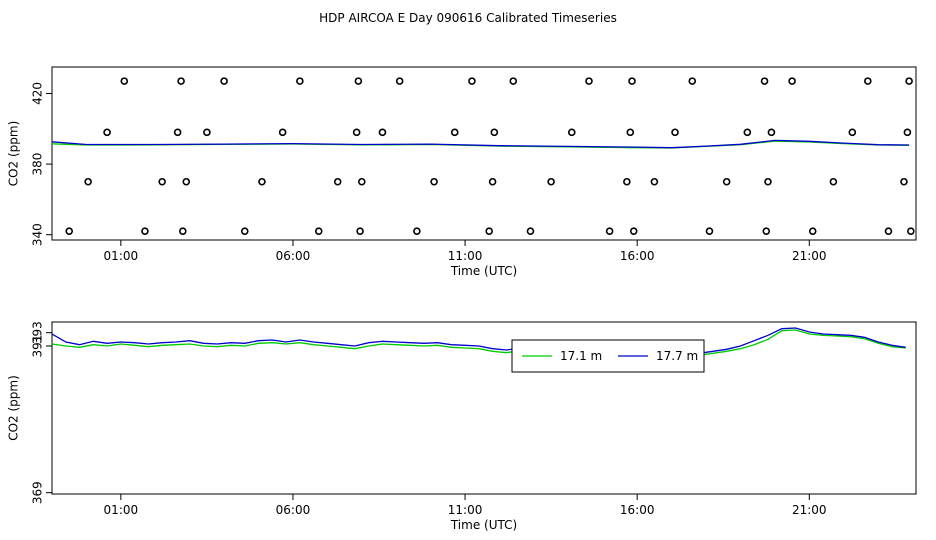  Describe the element at coordinates (38, 492) in the screenshot. I see `y-tick-label: 369` at that location.